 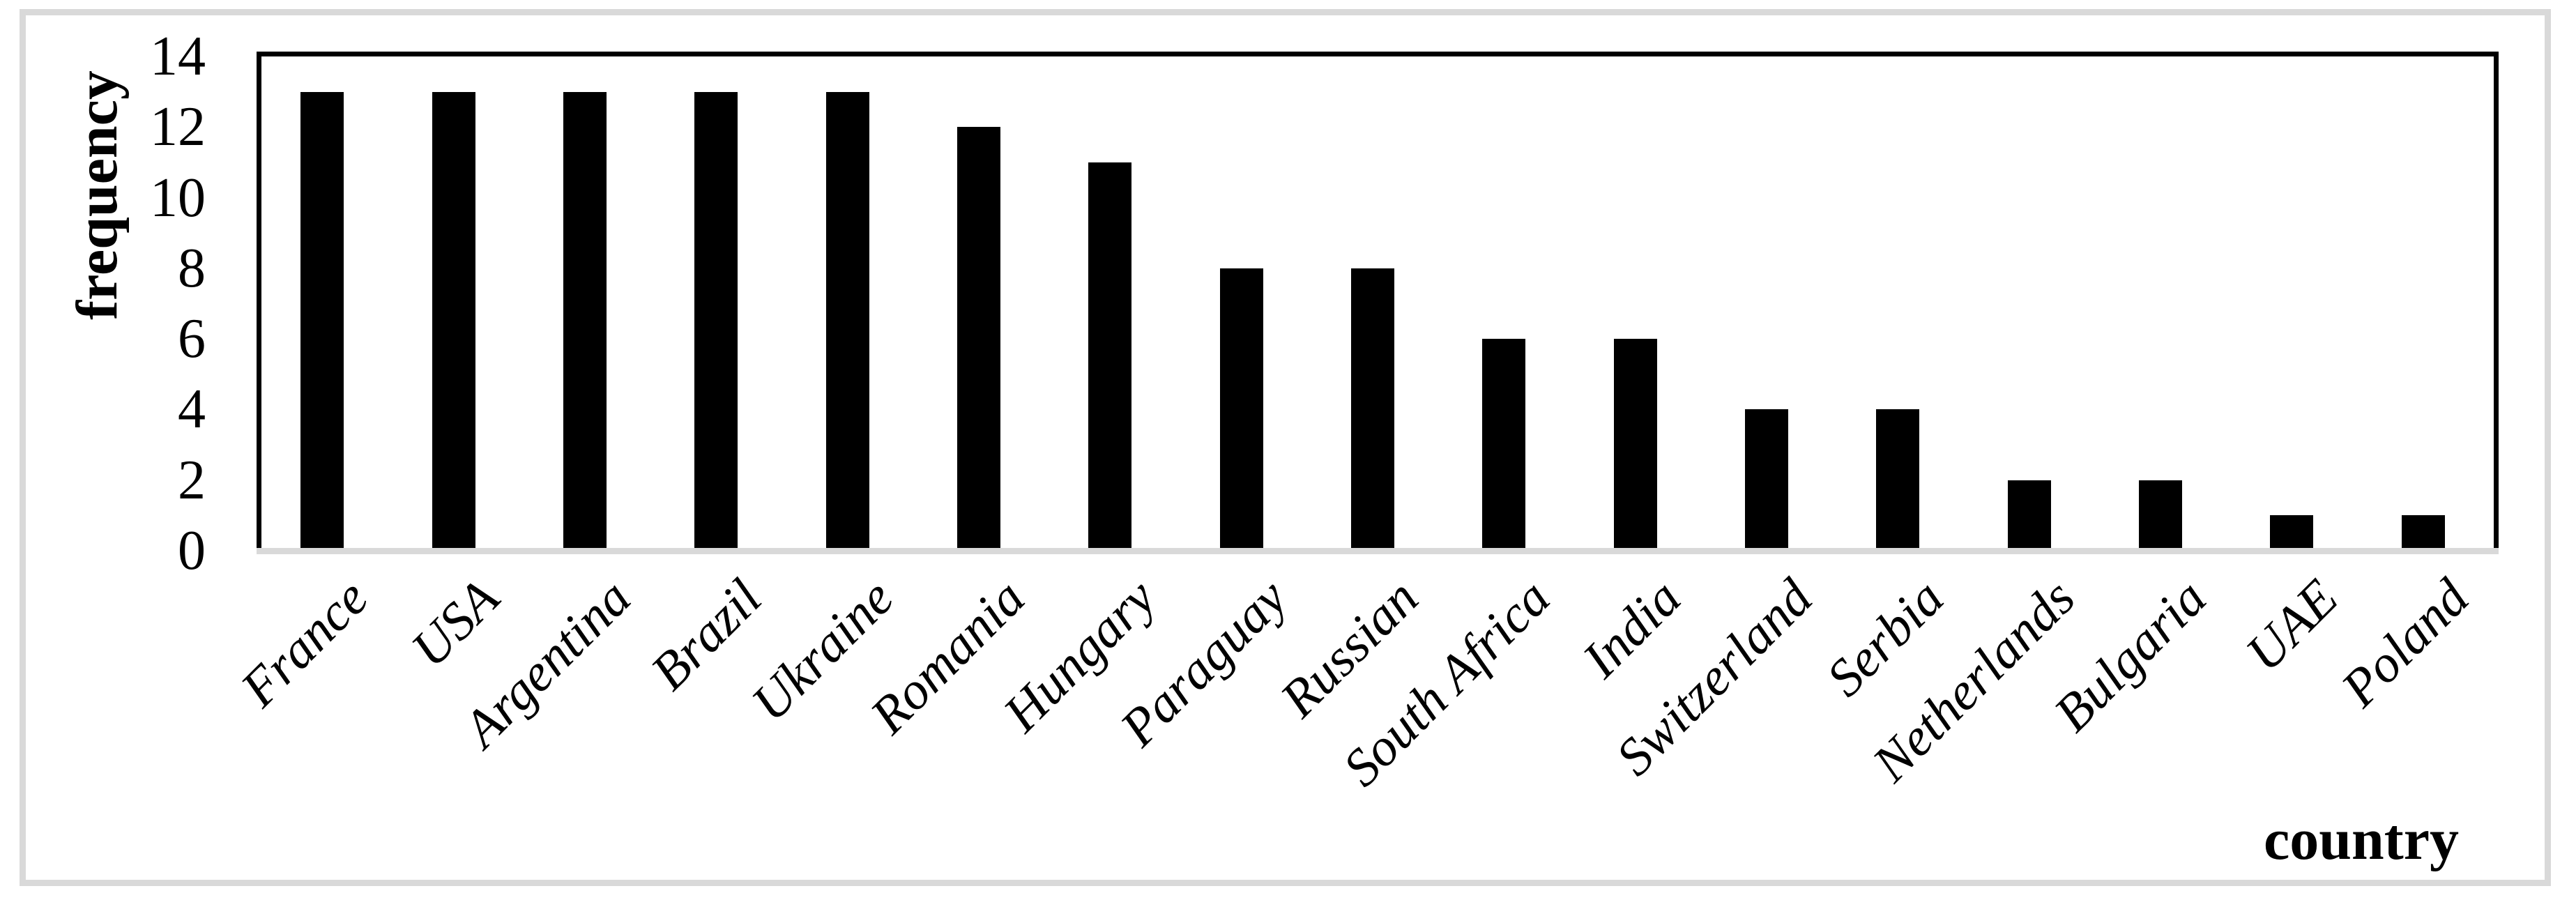 What do you see at coordinates (192, 480) in the screenshot?
I see `y-tick-label-2: 2` at bounding box center [192, 480].